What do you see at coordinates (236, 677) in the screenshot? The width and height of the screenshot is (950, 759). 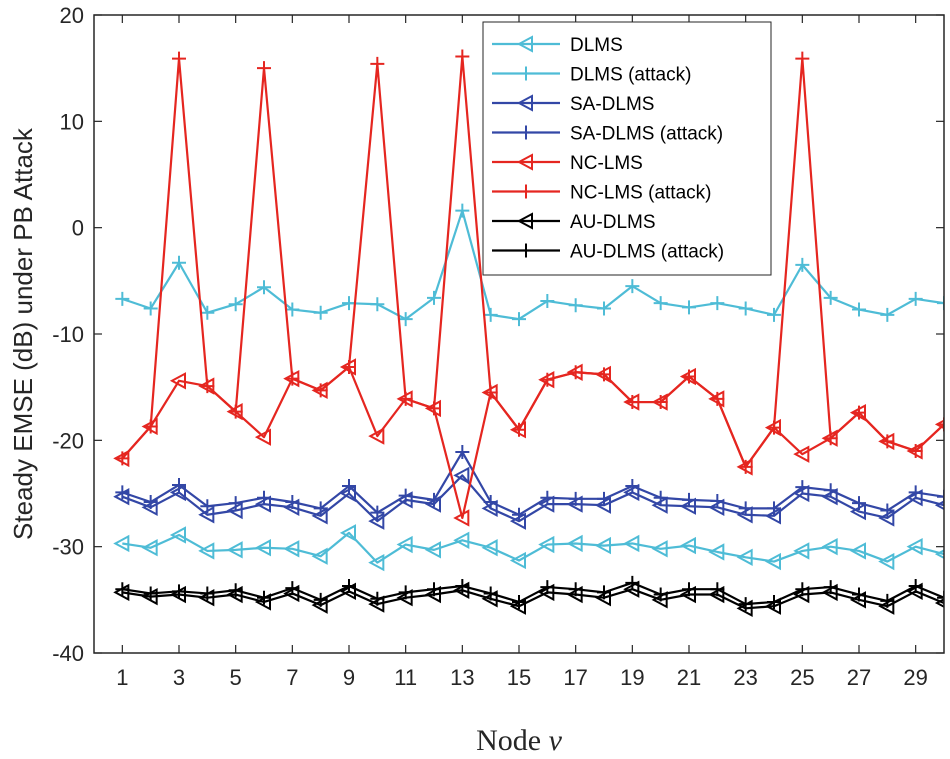 I see `x-tick-label: 5` at bounding box center [236, 677].